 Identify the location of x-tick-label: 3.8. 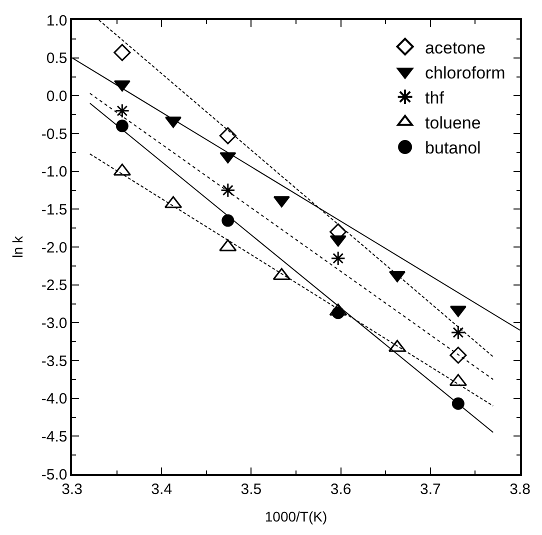
(520, 489).